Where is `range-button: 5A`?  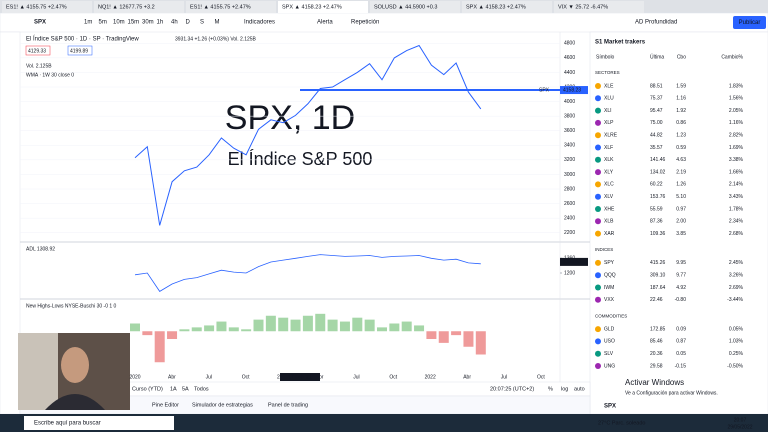 range-button: 5A is located at coordinates (185, 389).